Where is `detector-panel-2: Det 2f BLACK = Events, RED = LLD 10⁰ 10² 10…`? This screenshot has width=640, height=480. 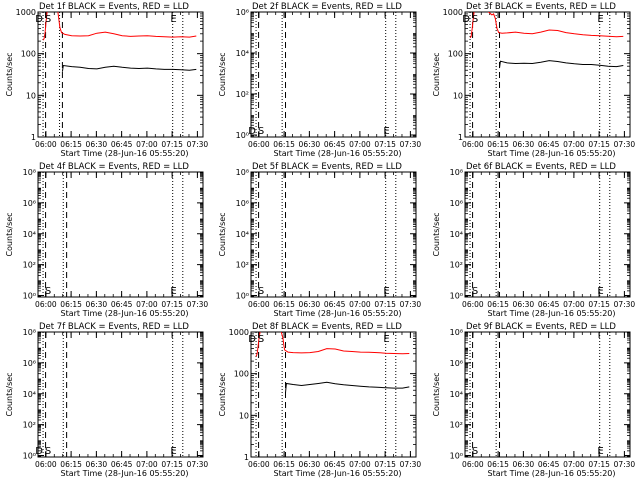 detector-panel-2: Det 2f BLACK = Events, RED = LLD 10⁰ 10² 10… is located at coordinates (319, 80).